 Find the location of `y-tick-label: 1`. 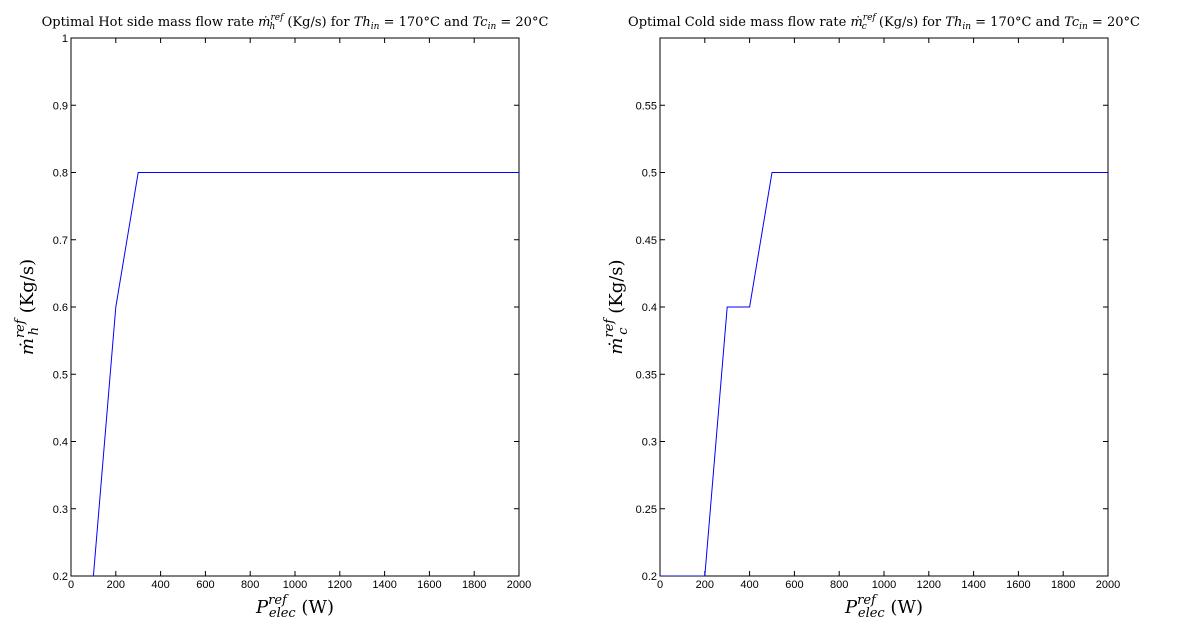

y-tick-label: 1 is located at coordinates (65, 39).